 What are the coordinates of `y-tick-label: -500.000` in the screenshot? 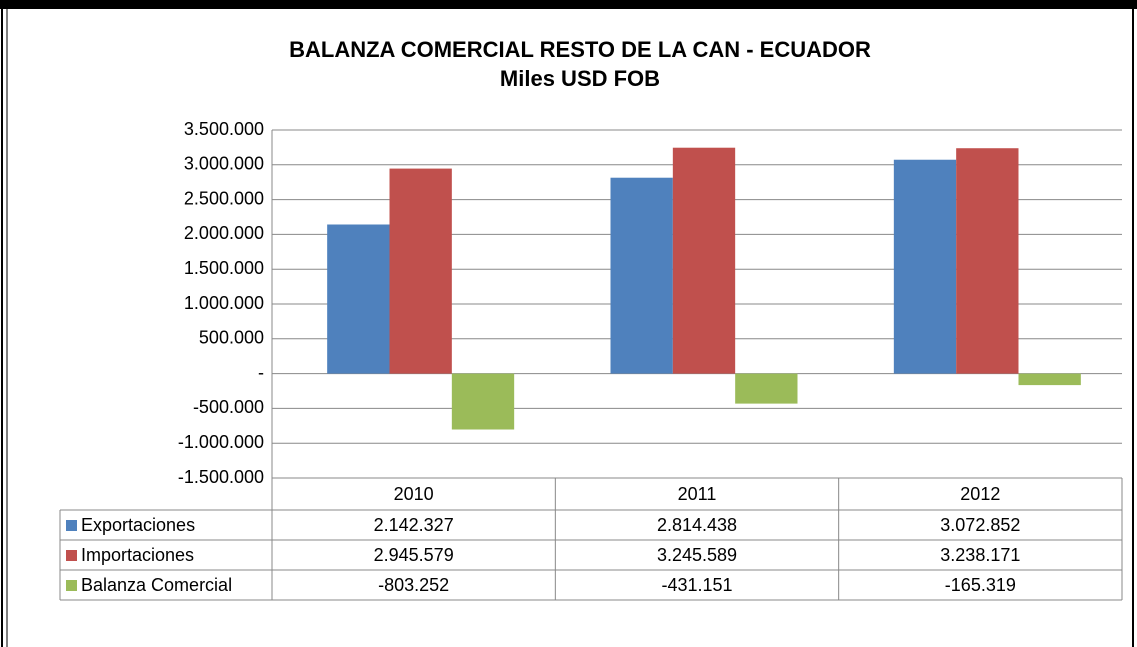 It's located at (228, 407).